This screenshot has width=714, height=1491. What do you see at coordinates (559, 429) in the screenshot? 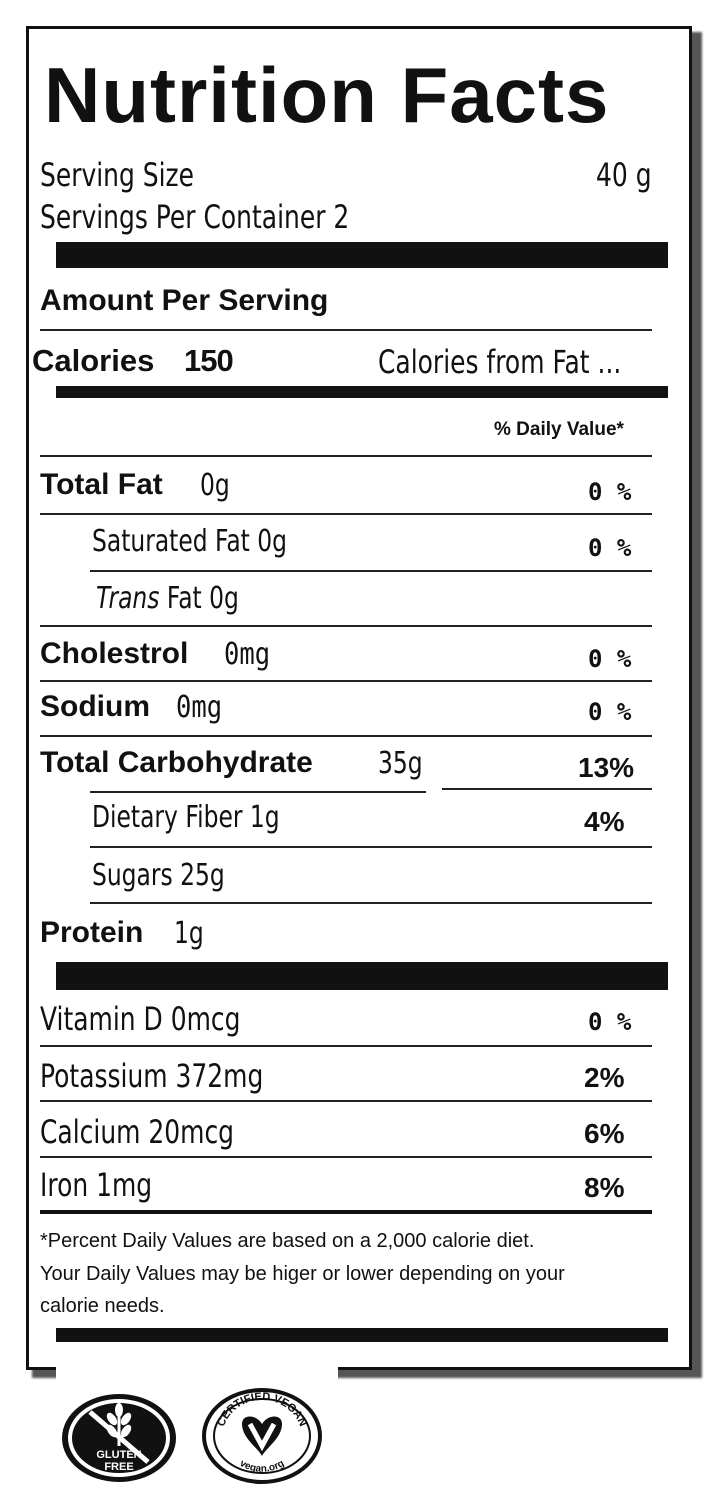
I see `daily-value-header: % Daily Value*` at bounding box center [559, 429].